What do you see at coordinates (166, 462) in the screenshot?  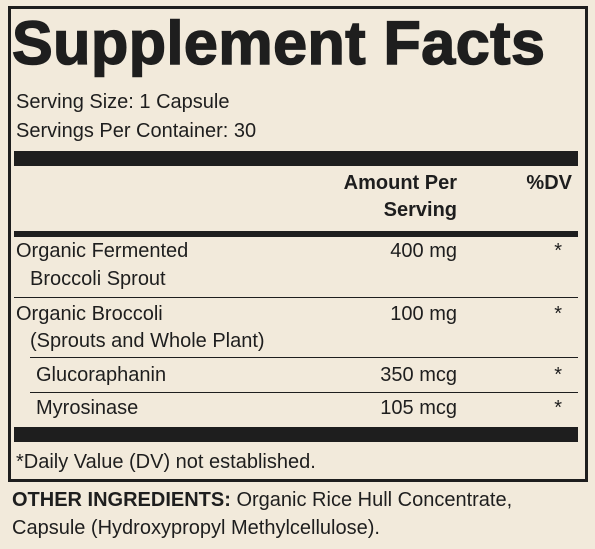 I see `footnote: *Daily Value (DV) not established.` at bounding box center [166, 462].